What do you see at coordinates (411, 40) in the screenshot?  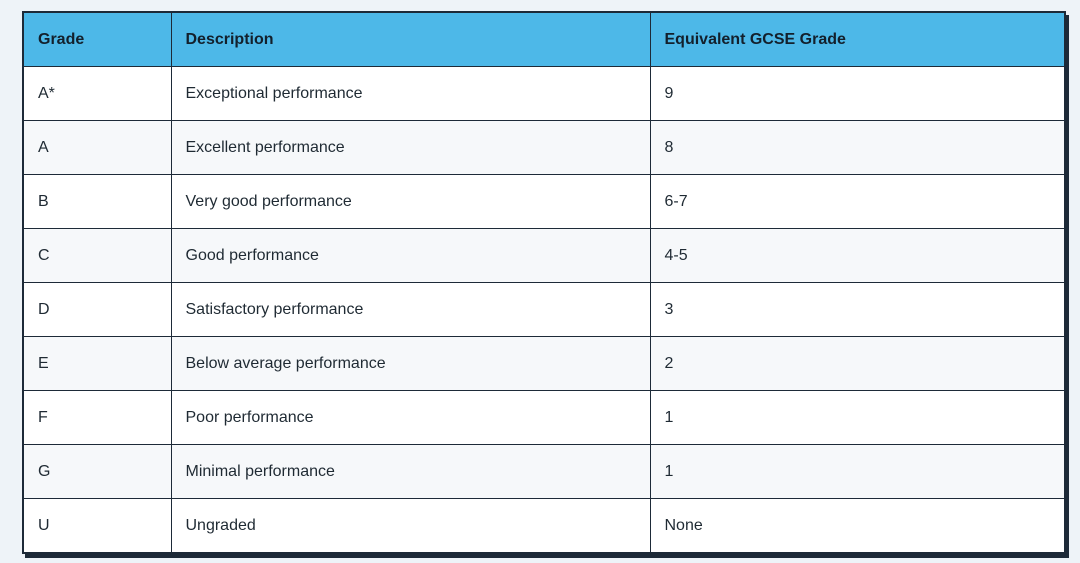 I see `header-description: Description` at bounding box center [411, 40].